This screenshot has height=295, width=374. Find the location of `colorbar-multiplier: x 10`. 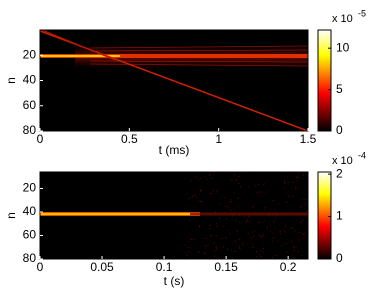

colorbar-multiplier: x 10 is located at coordinates (342, 161).